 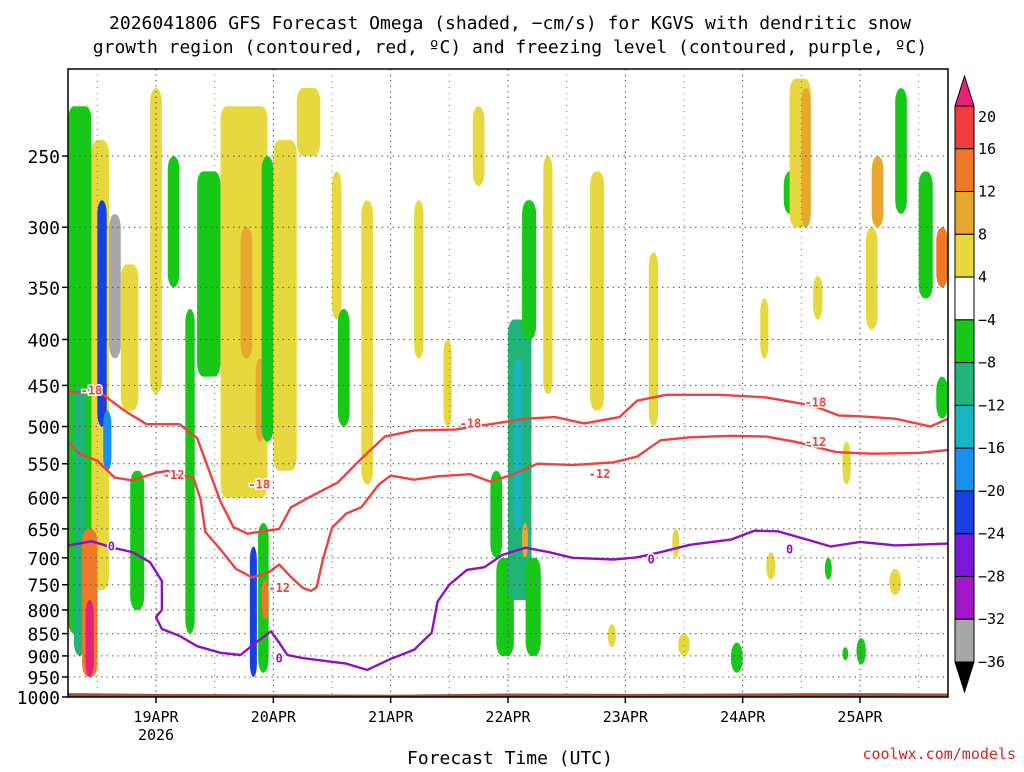 I want to click on colorbar-top-triangle, so click(x=964, y=90).